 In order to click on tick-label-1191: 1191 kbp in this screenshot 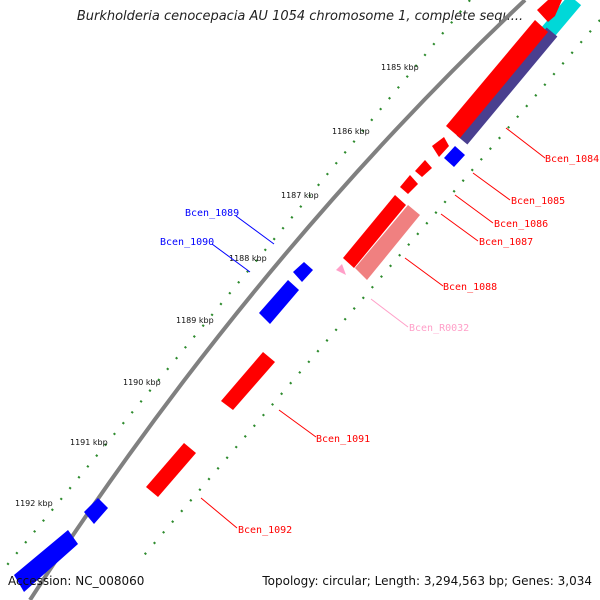, I will do `click(89, 442)`.